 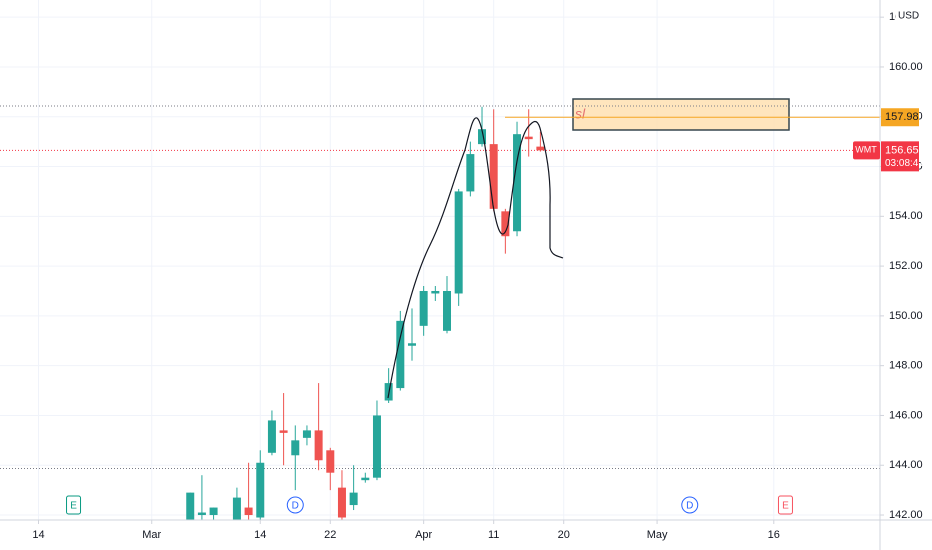 What do you see at coordinates (423, 535) in the screenshot?
I see `x-tick-label: Apr` at bounding box center [423, 535].